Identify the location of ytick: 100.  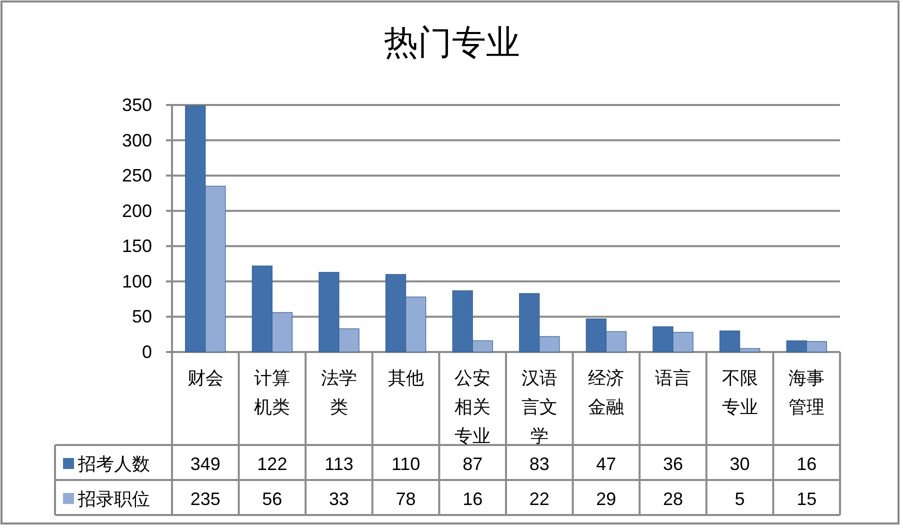
(137, 281).